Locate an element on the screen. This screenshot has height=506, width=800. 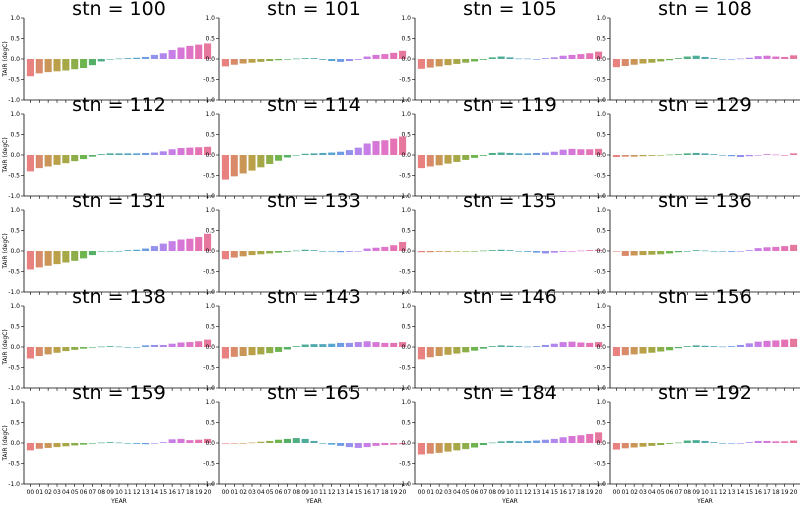
x-tick-label: 03 is located at coordinates (643, 492).